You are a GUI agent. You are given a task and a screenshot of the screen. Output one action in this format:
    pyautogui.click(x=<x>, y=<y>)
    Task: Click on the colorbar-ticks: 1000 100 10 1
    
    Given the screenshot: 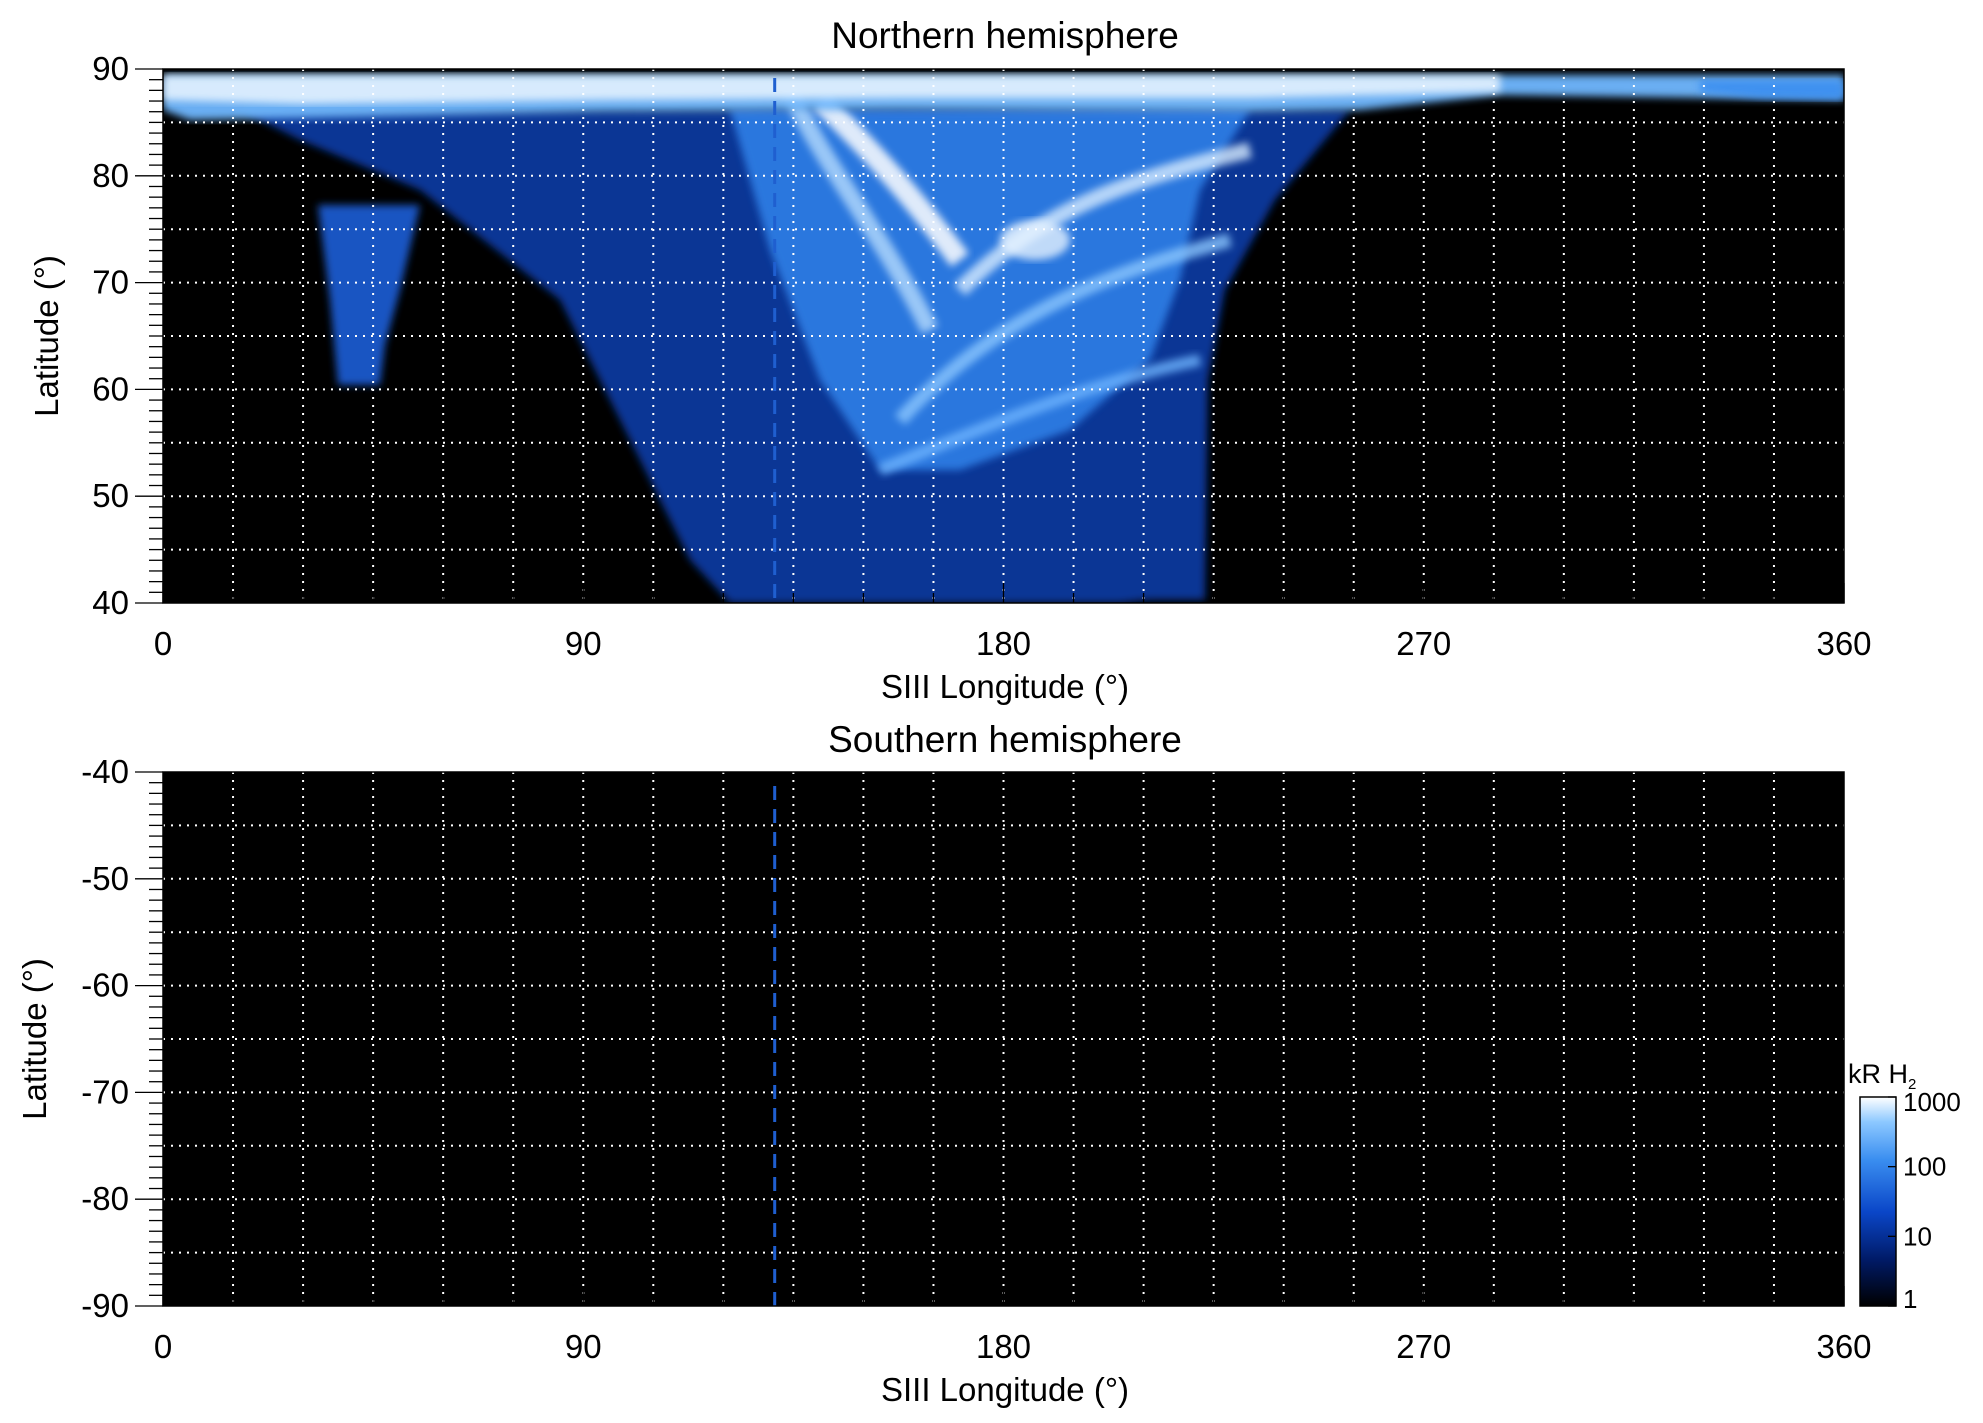 What is the action you would take?
    pyautogui.click(x=1924, y=1200)
    